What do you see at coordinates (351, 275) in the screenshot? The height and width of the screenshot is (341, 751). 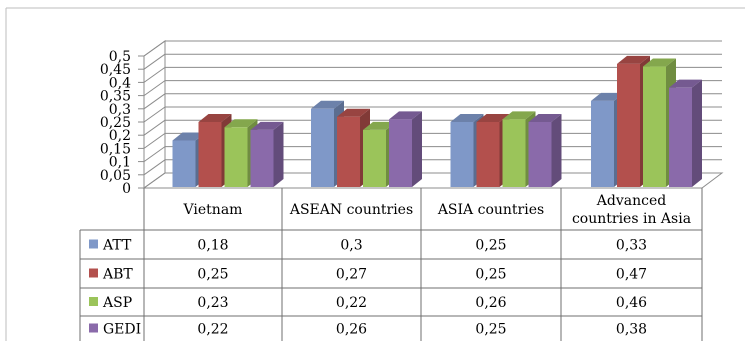 I see `data-table-value: 0,27` at bounding box center [351, 275].